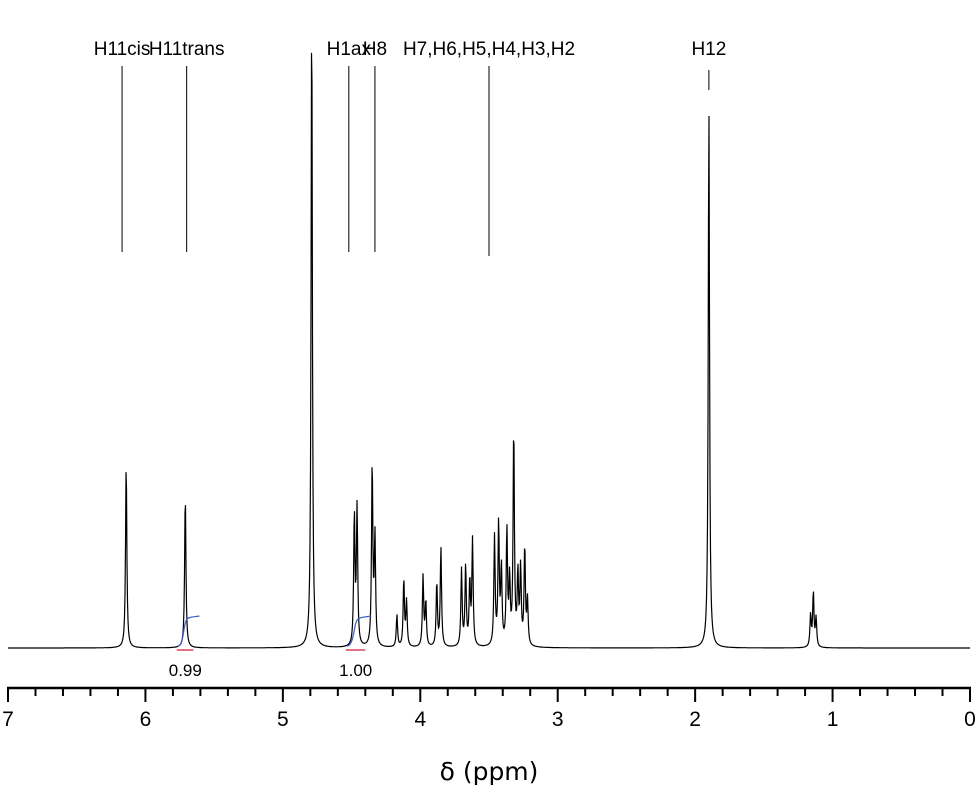 This screenshot has height=793, width=979. I want to click on peak-label-lines, so click(415, 161).